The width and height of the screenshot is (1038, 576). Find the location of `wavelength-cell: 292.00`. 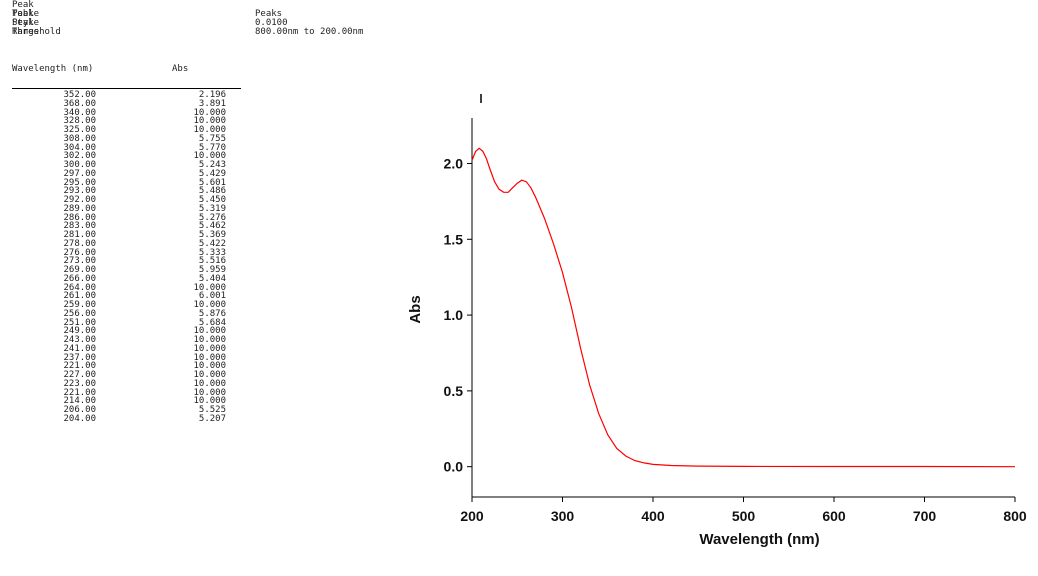

wavelength-cell: 292.00 is located at coordinates (79, 200).